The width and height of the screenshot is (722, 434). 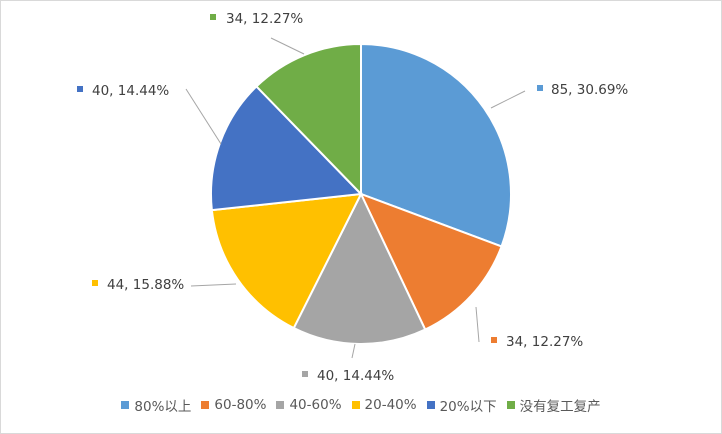 What do you see at coordinates (315, 405) in the screenshot?
I see `legend-label-3: 40-60%` at bounding box center [315, 405].